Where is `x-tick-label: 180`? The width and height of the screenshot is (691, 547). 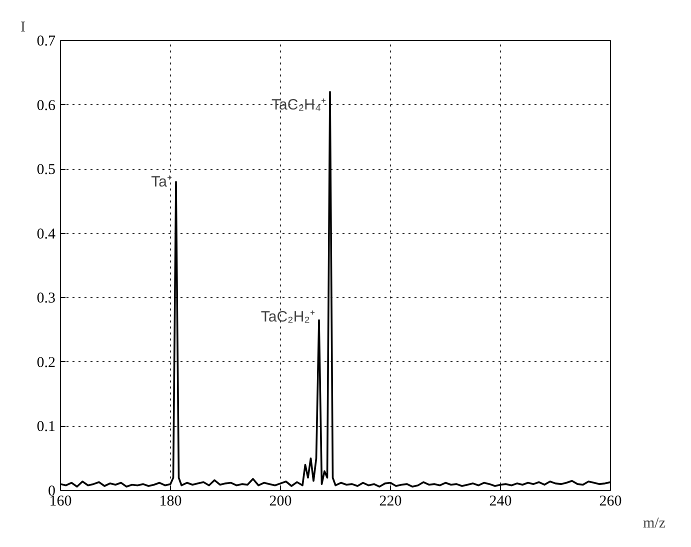 x-tick-label: 180 is located at coordinates (170, 502).